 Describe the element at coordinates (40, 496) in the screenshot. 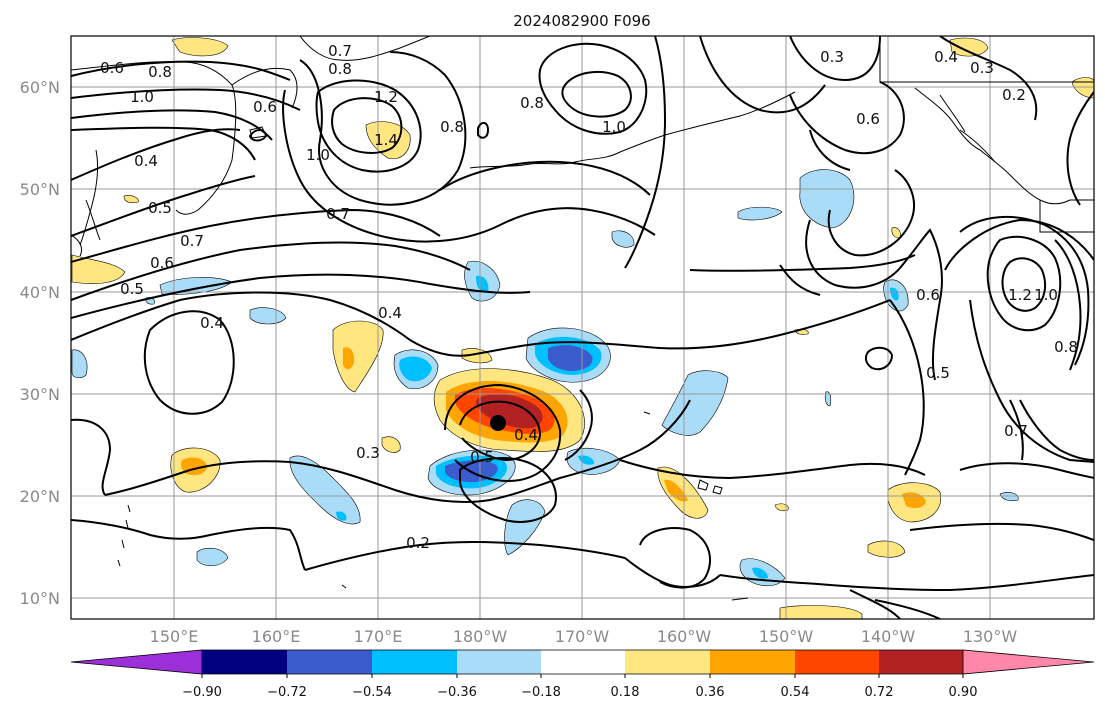

I see `lat-label: 20°N` at that location.